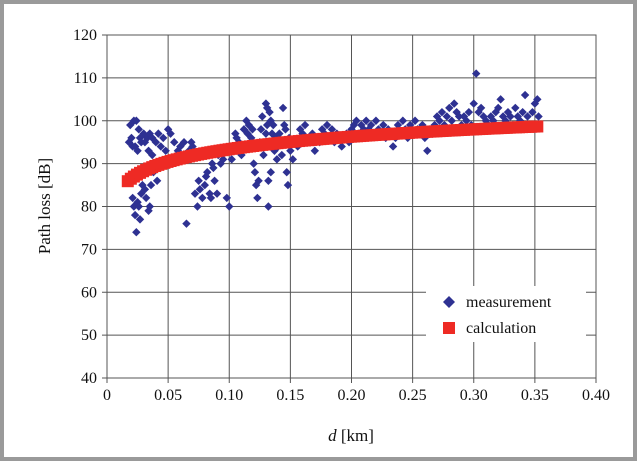 This screenshot has width=637, height=461. What do you see at coordinates (413, 395) in the screenshot?
I see `x-tick-label: 0.25` at bounding box center [413, 395].